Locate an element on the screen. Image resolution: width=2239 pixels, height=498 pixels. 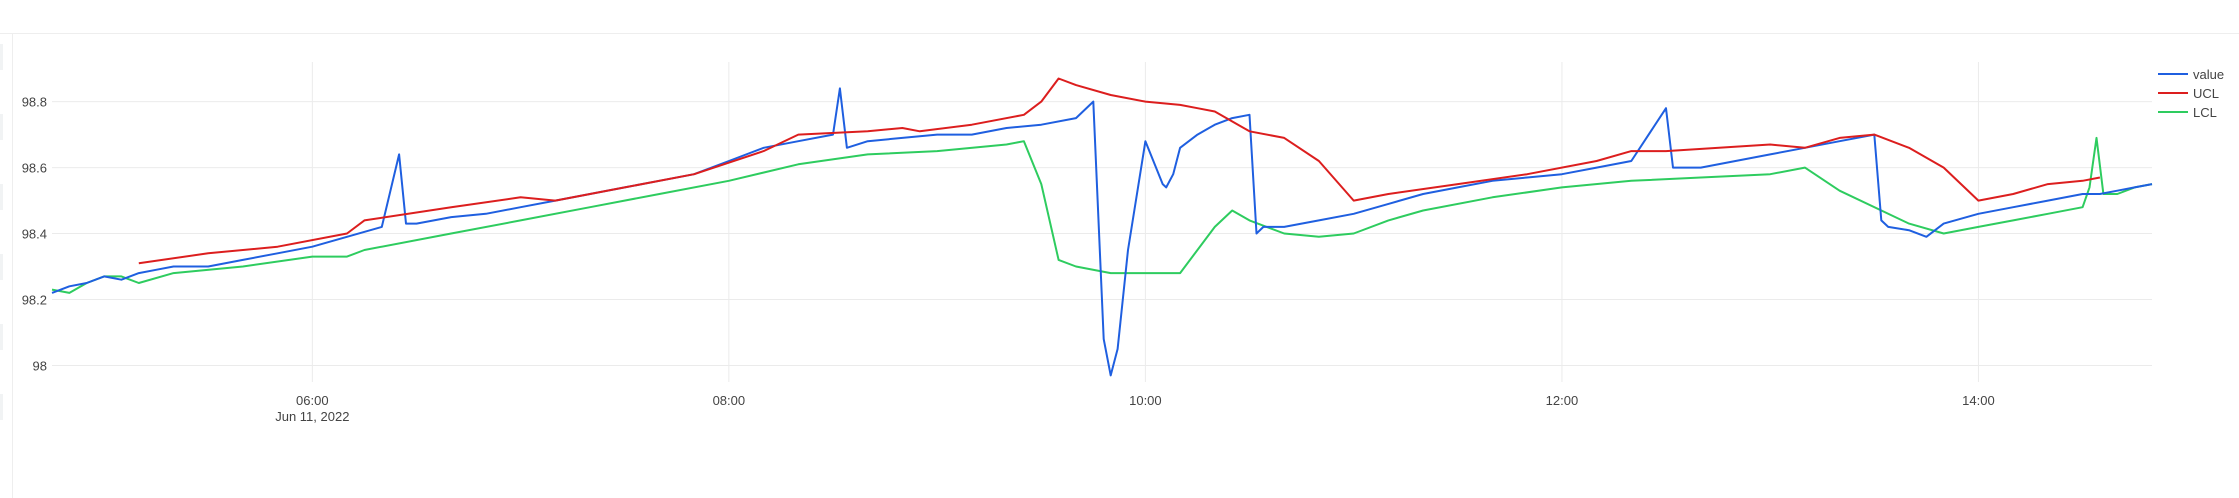
x-axis: Jun 11, 2022 06:00 08:00 10:00 12:00 14:00 is located at coordinates (1134, 408).